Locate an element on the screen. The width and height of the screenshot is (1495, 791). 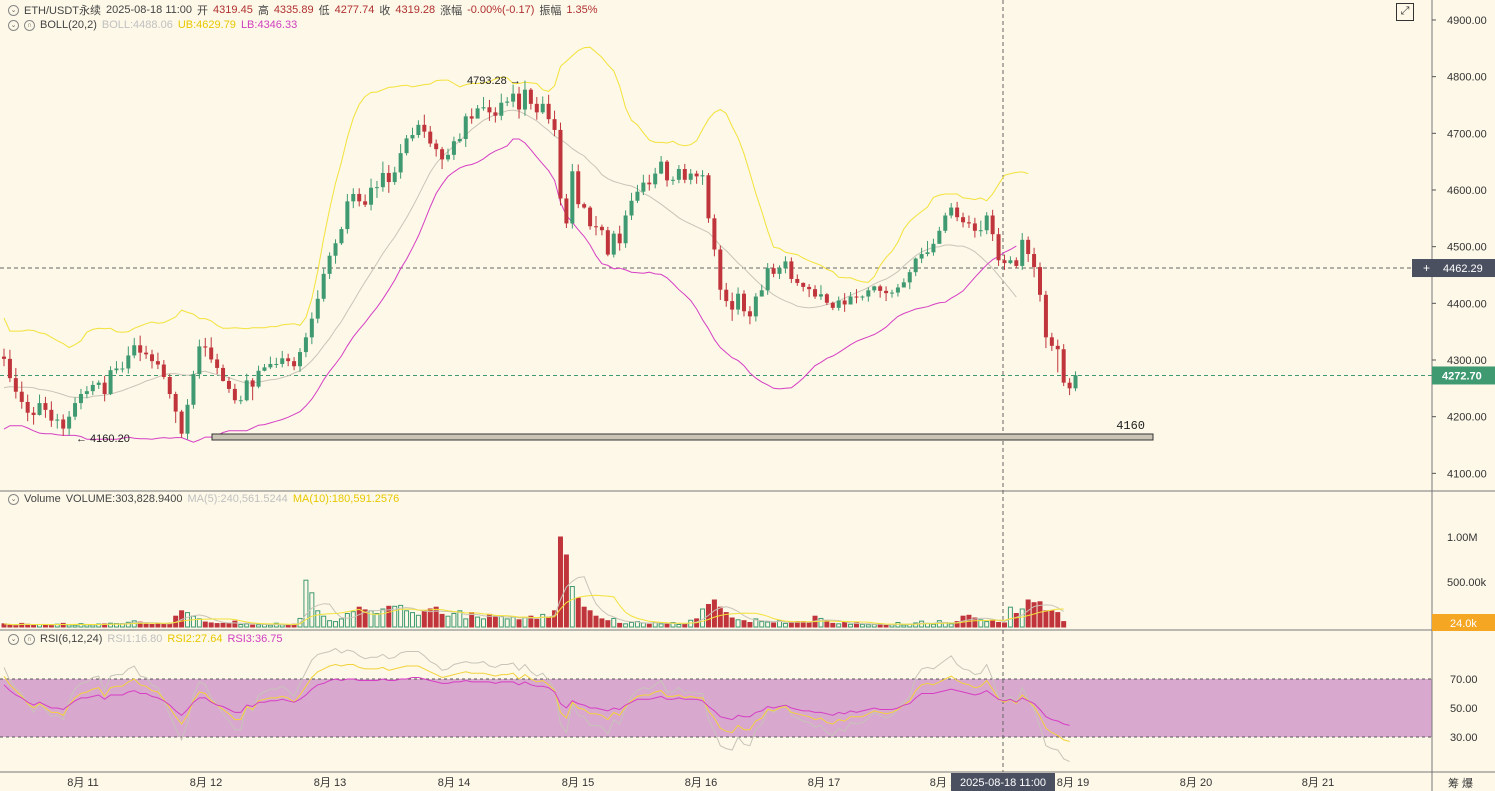
datetime-label: 2025-08-18 11:00 is located at coordinates (149, 10).